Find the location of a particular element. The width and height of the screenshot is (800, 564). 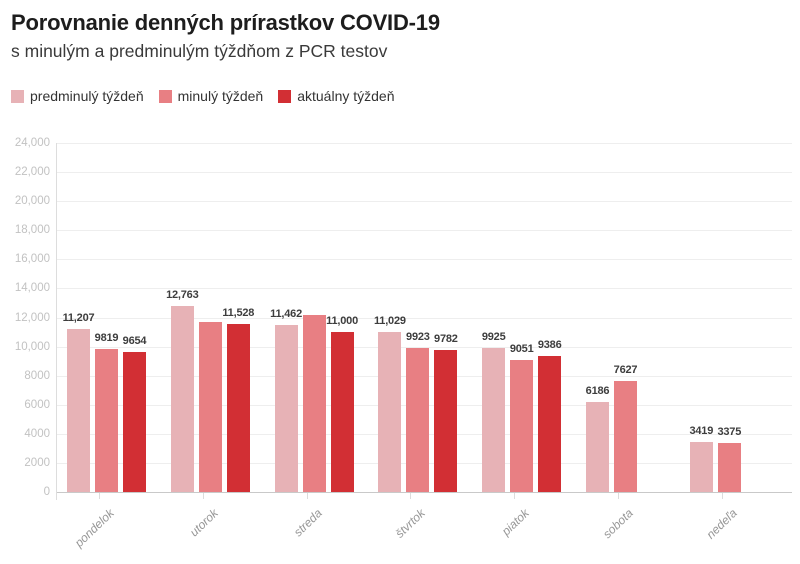

legend-label: predminulý týždeň is located at coordinates (87, 96).